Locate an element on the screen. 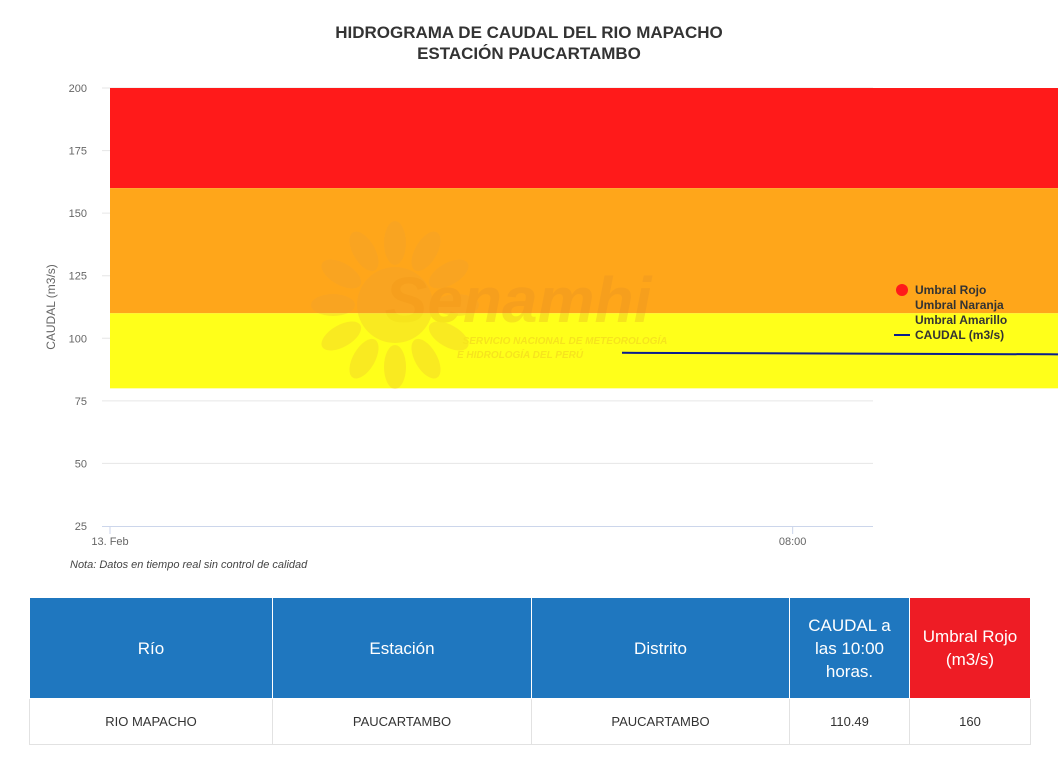 This screenshot has width=1058, height=760. svg-text: Senamhi is located at coordinates (519, 300).